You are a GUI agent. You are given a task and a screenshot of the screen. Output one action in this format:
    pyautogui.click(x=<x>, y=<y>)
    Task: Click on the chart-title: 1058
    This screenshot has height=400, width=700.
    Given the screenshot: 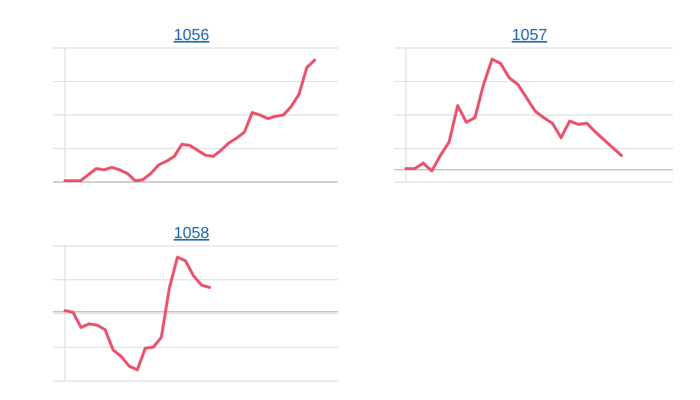 What is the action you would take?
    pyautogui.click(x=192, y=233)
    